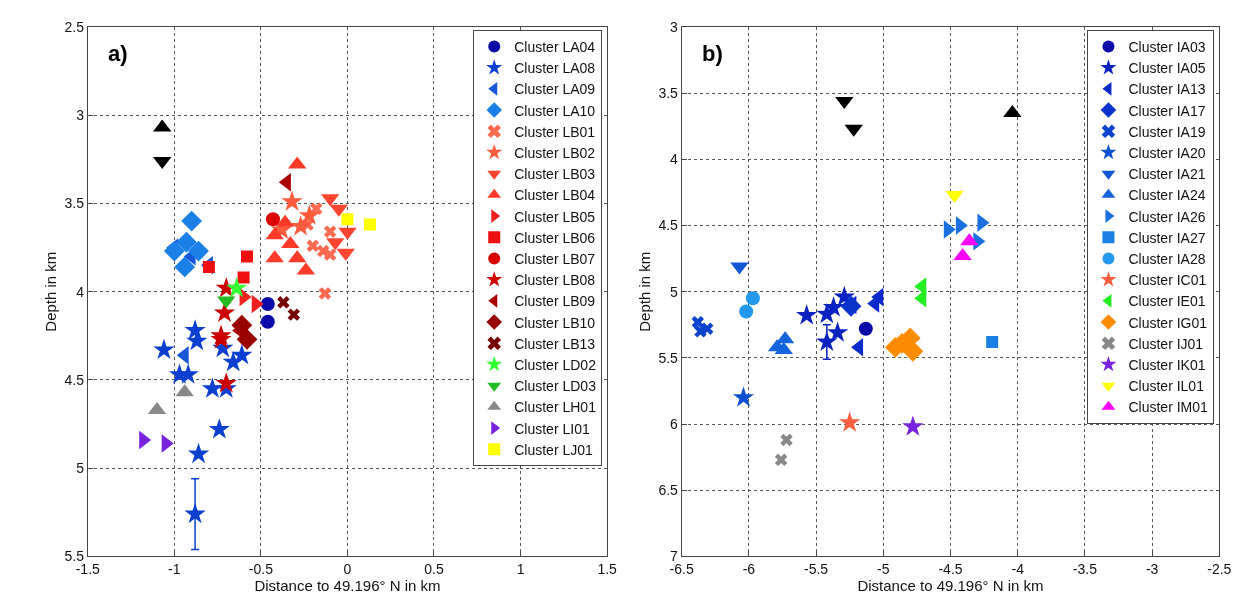  I want to click on y-tick-label: 2.5, so click(74, 26).